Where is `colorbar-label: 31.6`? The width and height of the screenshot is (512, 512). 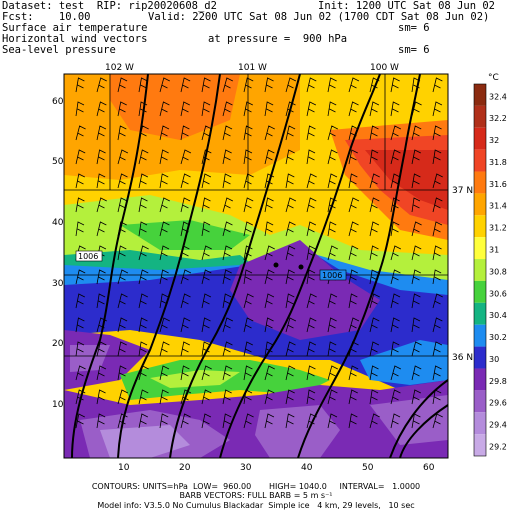
colorbar-label: 31.6 is located at coordinates (498, 184).